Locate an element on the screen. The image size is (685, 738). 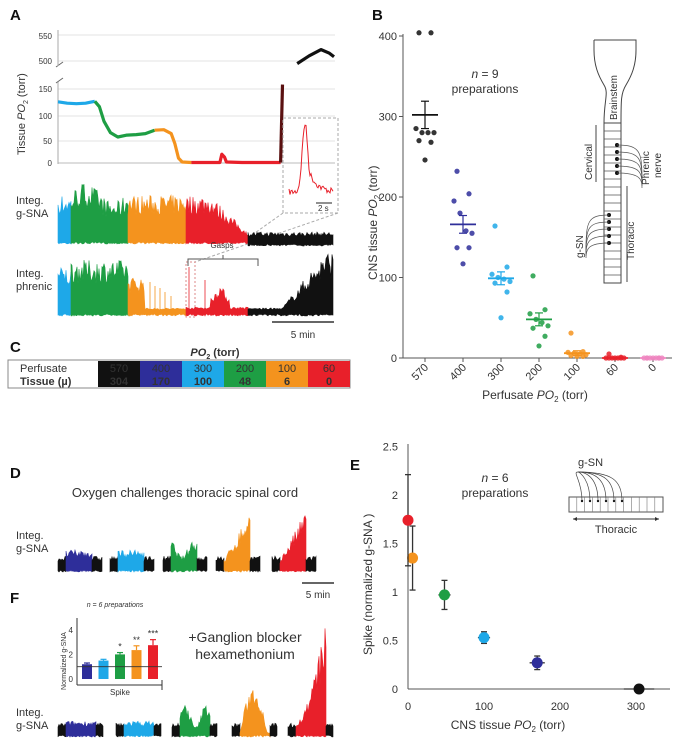
f-title: +Ganglion blocker is located at coordinates (245, 637).